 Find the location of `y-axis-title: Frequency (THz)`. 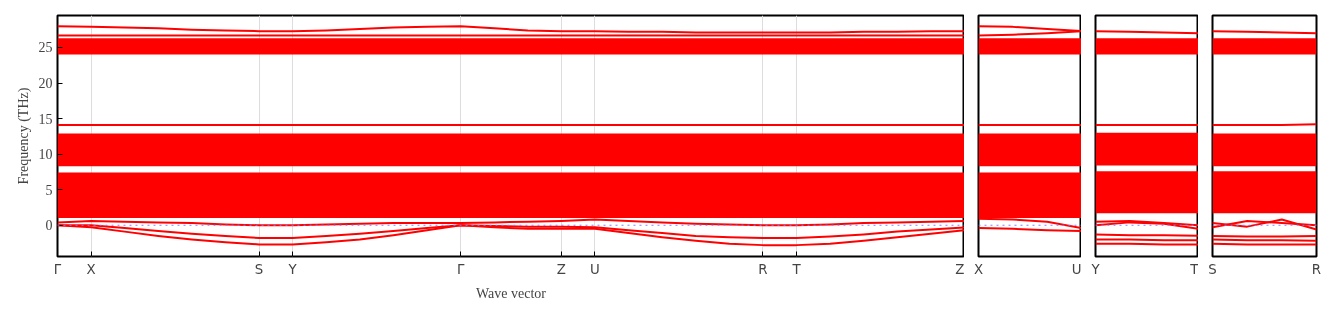

y-axis-title: Frequency (THz) is located at coordinates (23, 136).